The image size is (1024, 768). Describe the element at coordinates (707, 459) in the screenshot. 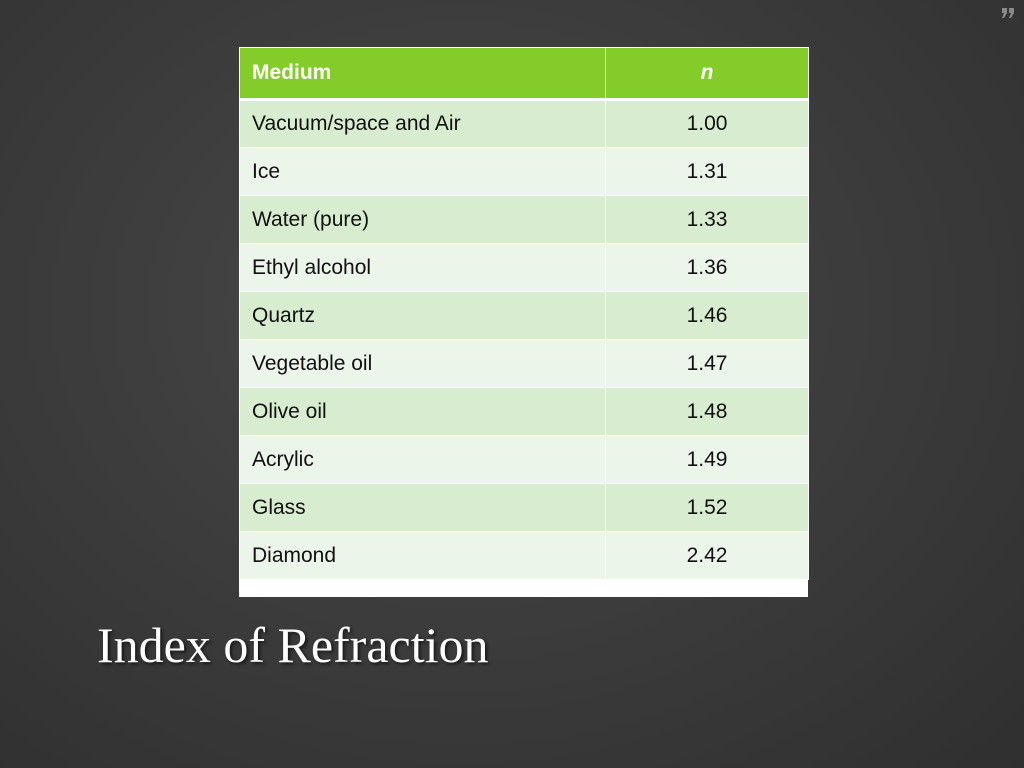

I see `cell-n: 1.49` at that location.